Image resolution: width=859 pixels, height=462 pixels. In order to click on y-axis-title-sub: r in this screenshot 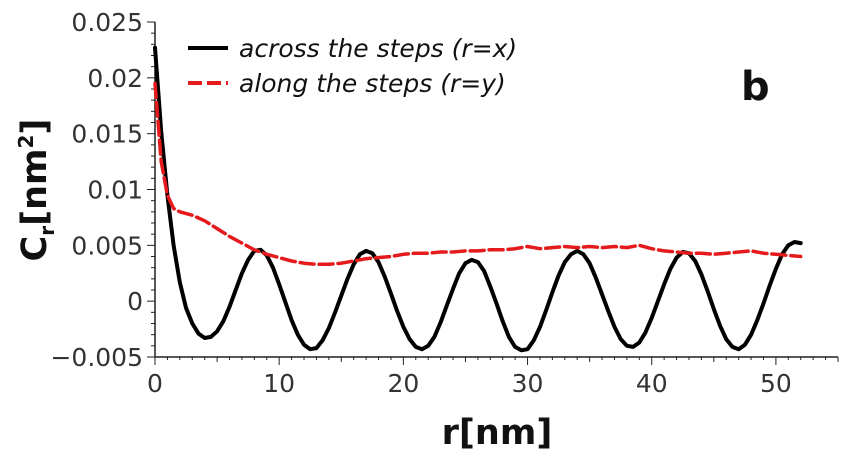, I will do `click(47, 231)`.